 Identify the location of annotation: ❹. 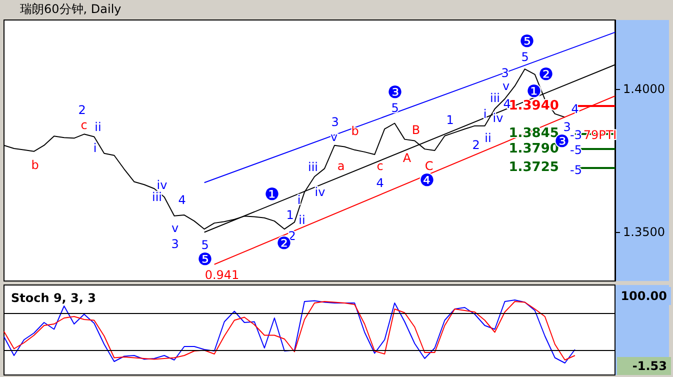
(427, 181).